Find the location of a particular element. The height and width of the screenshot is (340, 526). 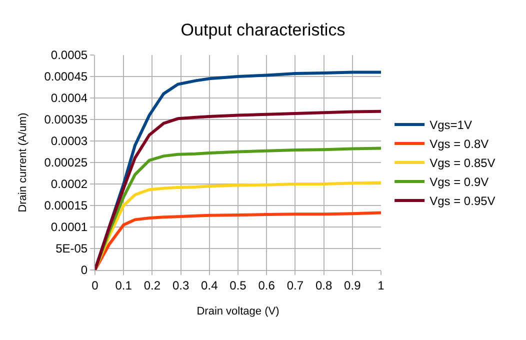

y-tick-label: 0.00035 is located at coordinates (66, 119).